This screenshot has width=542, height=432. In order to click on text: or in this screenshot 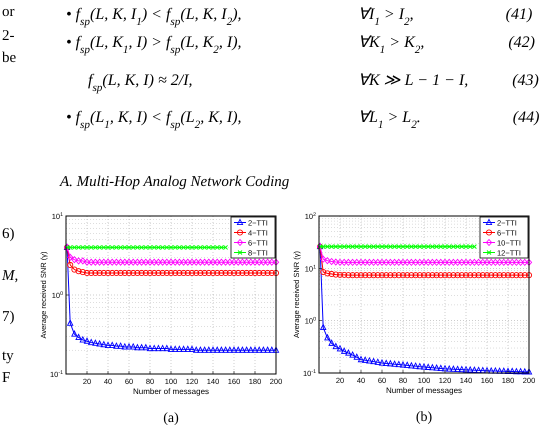, I will do `click(8, 12)`.